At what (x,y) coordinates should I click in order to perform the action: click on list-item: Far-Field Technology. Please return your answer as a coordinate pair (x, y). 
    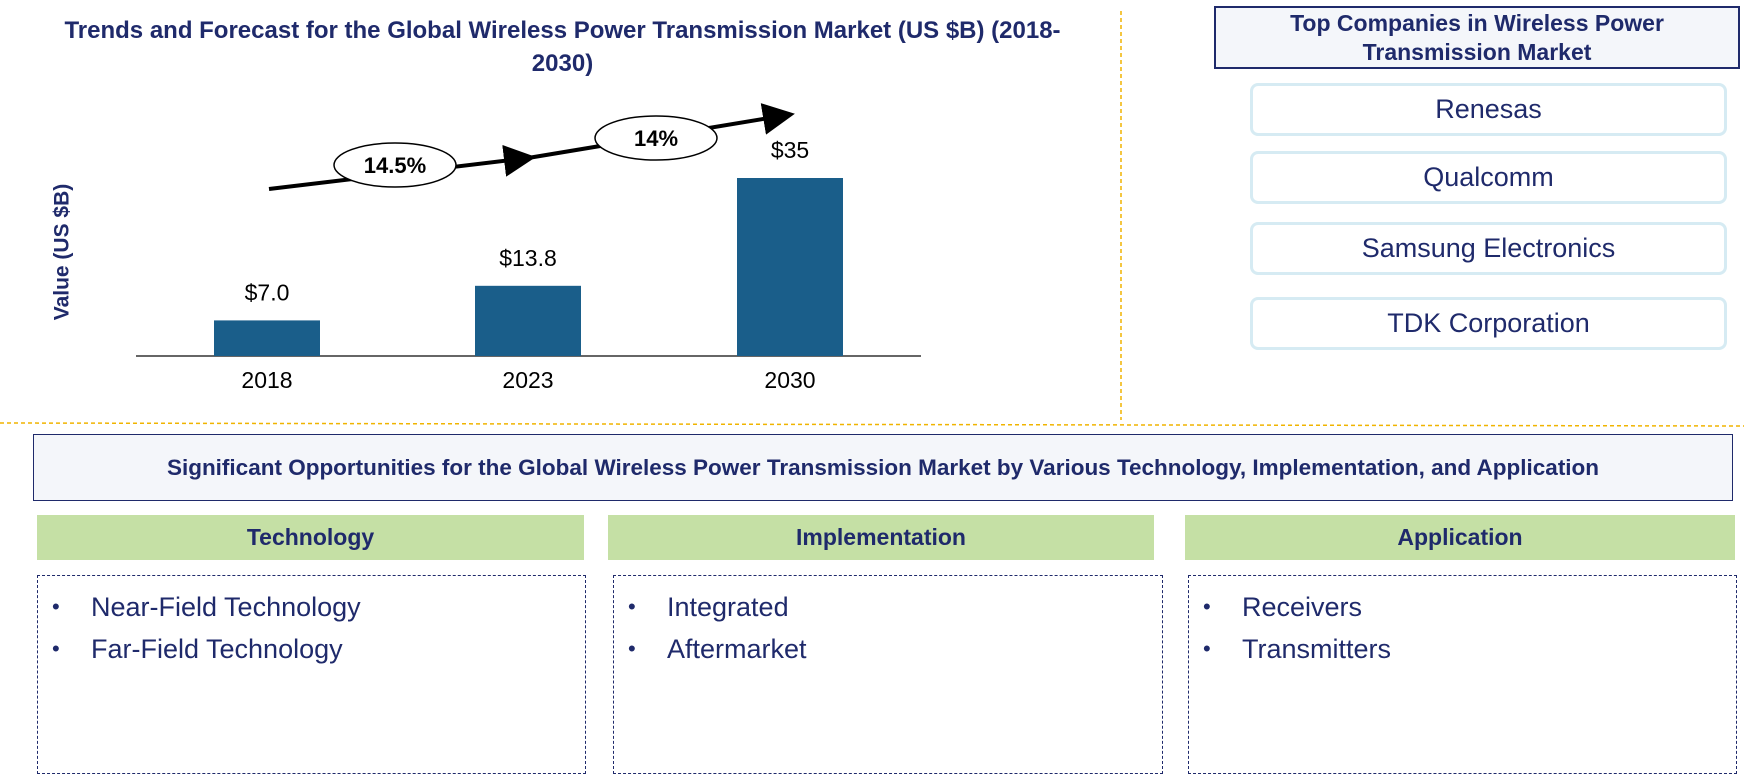
    Looking at the image, I should click on (311, 649).